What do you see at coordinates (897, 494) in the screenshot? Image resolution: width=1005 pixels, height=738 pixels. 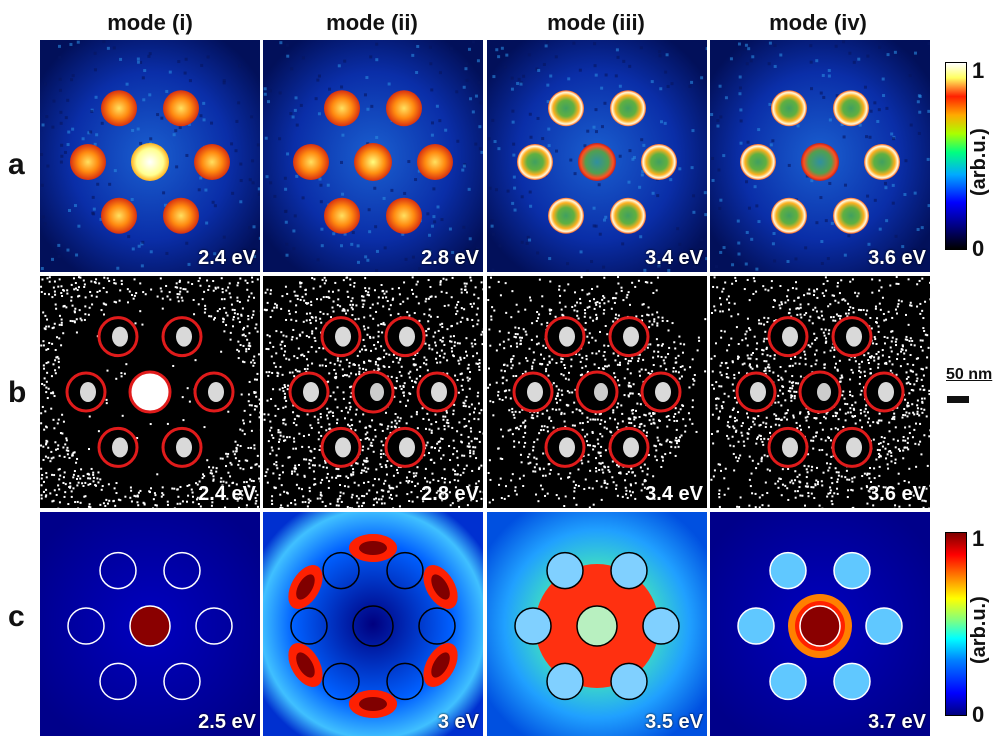 I see `energy-label-b-4: 3.6 eV` at bounding box center [897, 494].